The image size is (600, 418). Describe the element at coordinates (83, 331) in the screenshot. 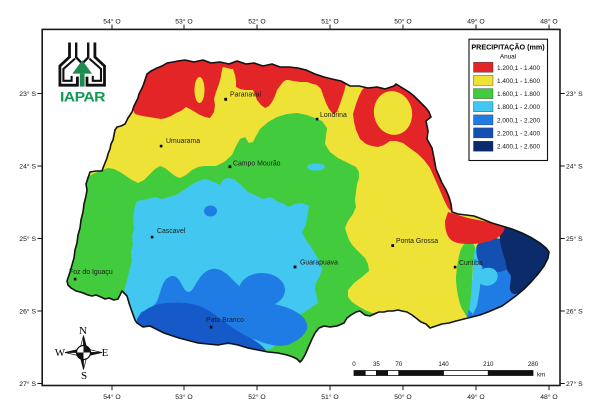

I see `svg-text: N` at that location.